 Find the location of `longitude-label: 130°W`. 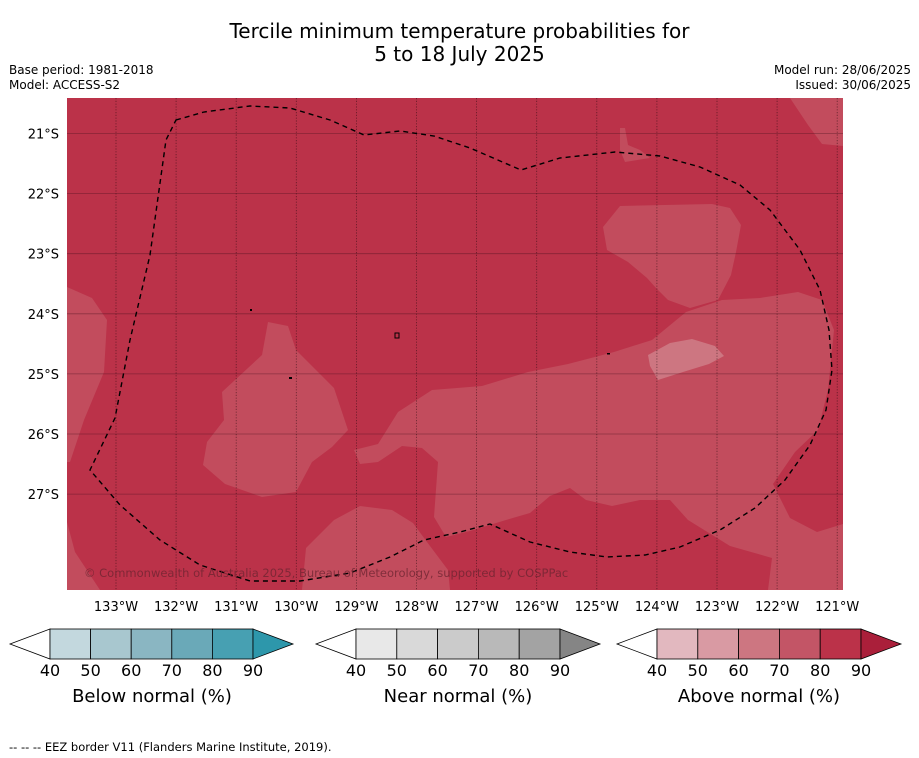

longitude-label: 130°W is located at coordinates (296, 607).